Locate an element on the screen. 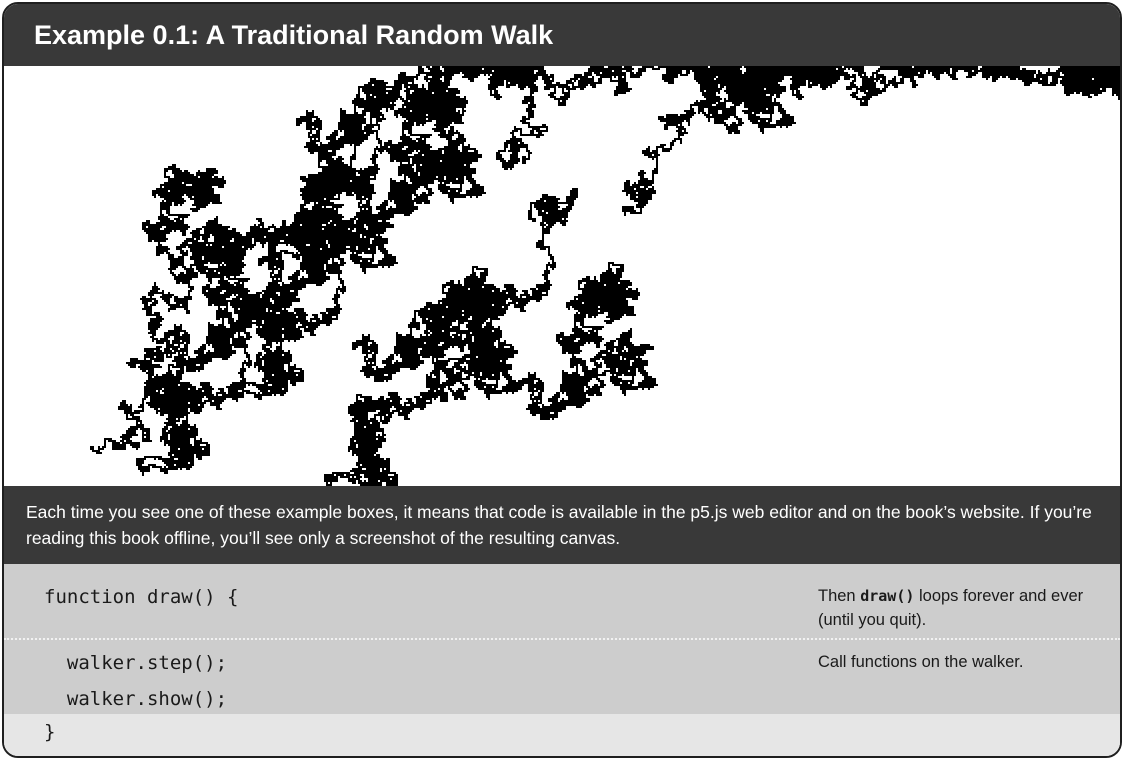 The height and width of the screenshot is (762, 1126). note-text: loops forever and ever (until you quit). is located at coordinates (951, 608).